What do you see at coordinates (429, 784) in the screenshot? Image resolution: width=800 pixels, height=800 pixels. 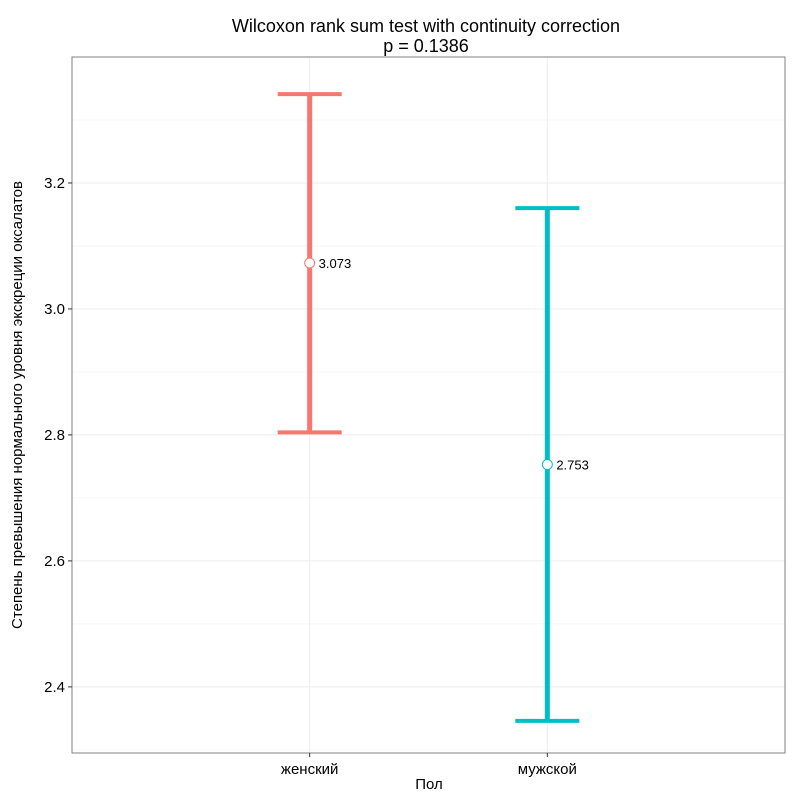 I see `x-axis-title: Пол` at bounding box center [429, 784].